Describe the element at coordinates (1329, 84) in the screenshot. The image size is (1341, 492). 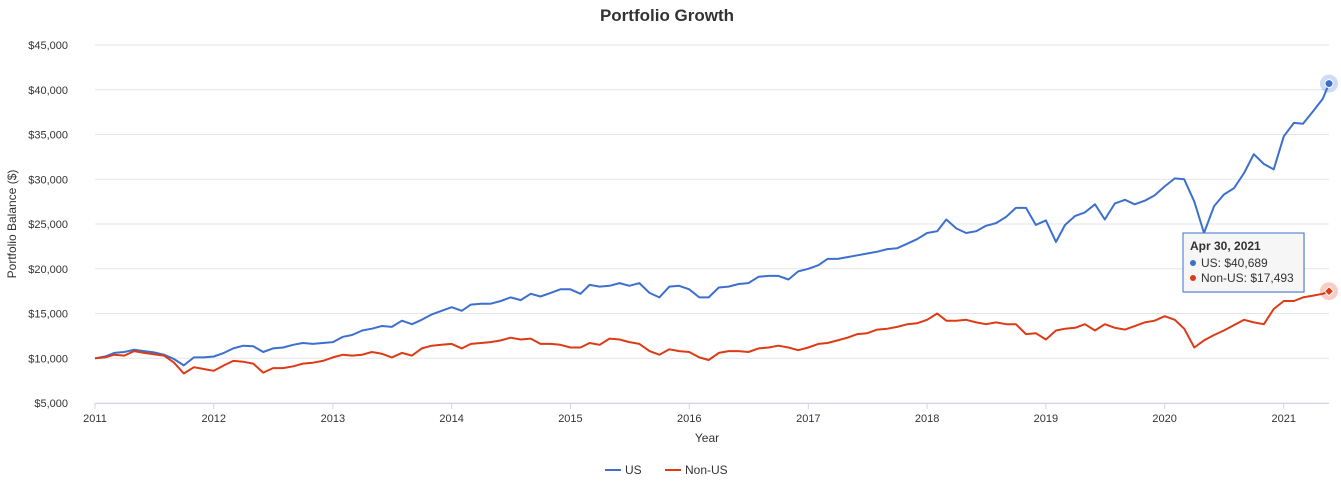
I see `hover-marker-us` at that location.